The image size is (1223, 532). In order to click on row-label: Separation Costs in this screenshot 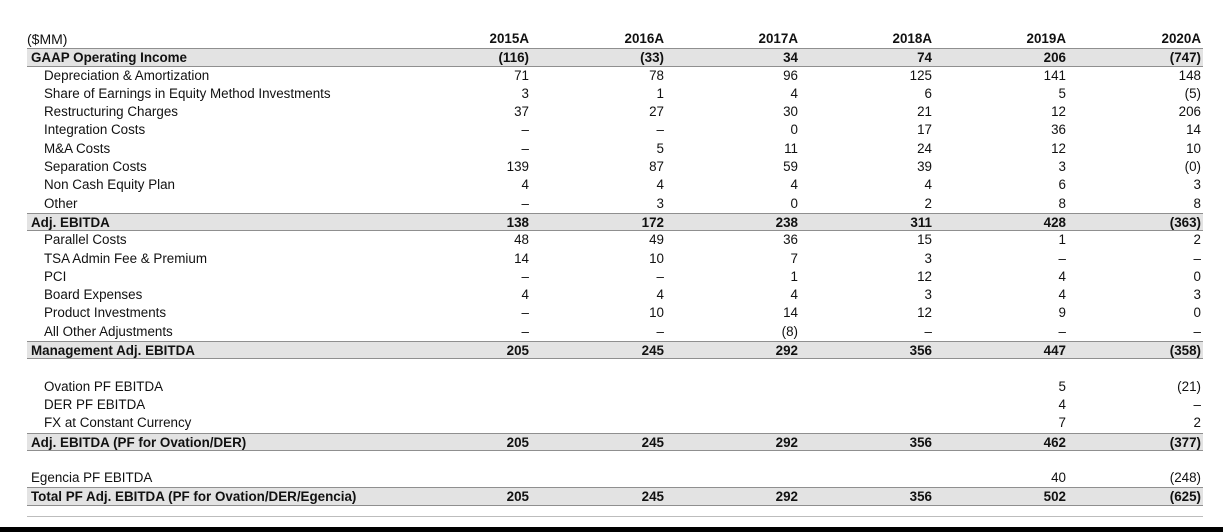, I will do `click(95, 167)`.